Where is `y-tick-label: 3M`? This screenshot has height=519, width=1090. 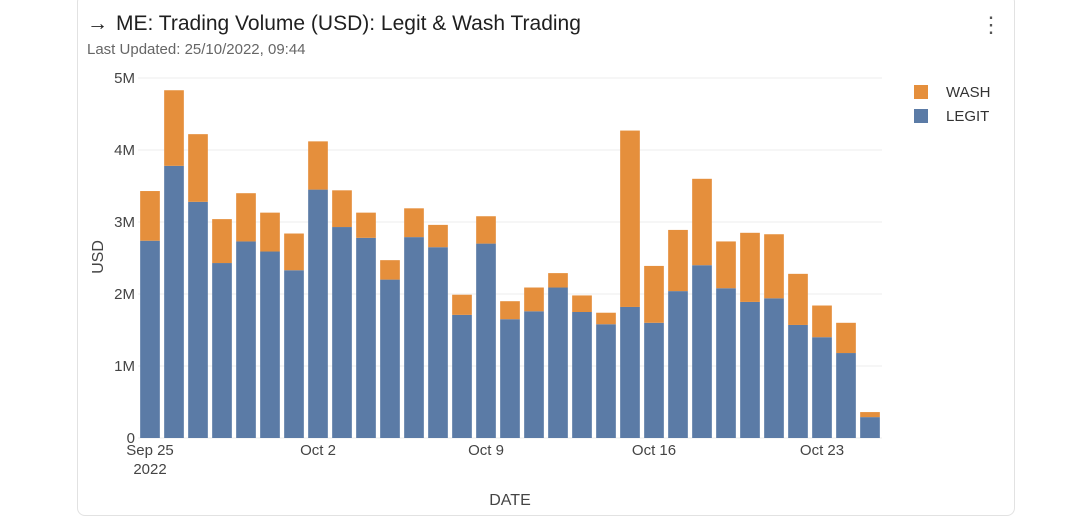
y-tick-label: 3M is located at coordinates (124, 222).